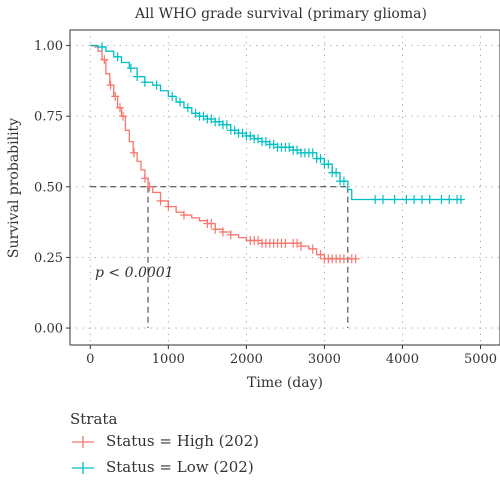 This screenshot has width=500, height=482. What do you see at coordinates (134, 273) in the screenshot?
I see `p-value-annotation: p < 0.0001` at bounding box center [134, 273].